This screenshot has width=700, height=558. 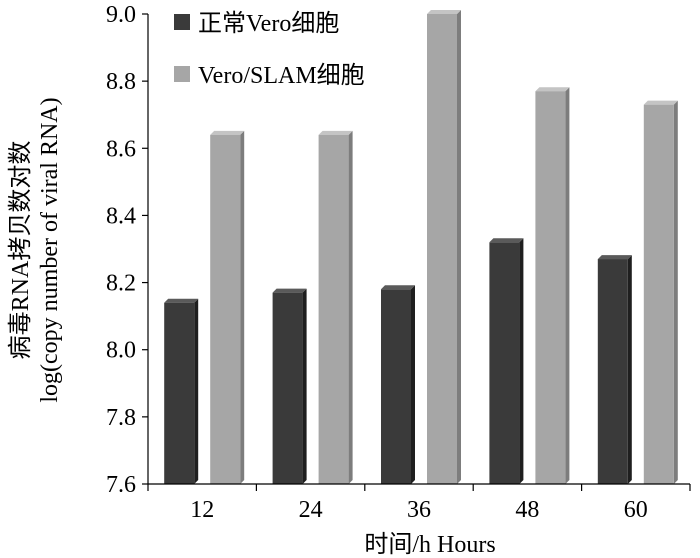 I want to click on x-tick-label: 60, so click(x=636, y=510).